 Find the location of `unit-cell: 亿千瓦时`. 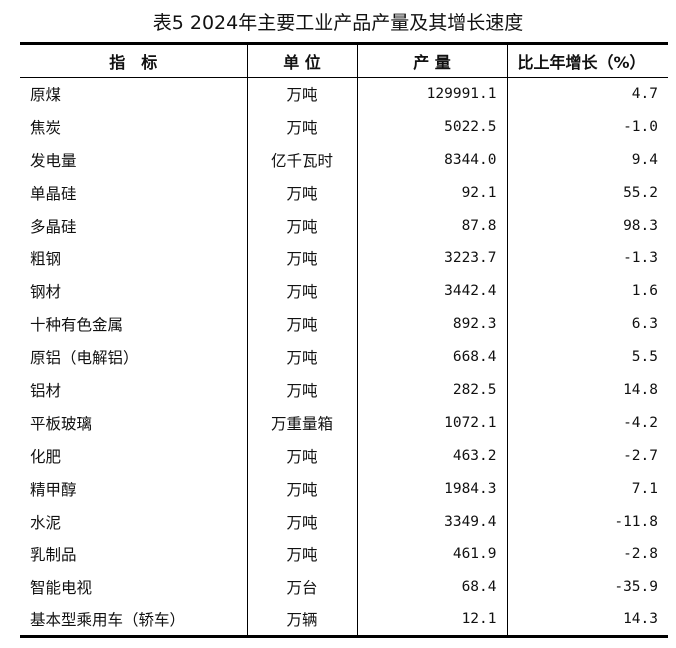

unit-cell: 亿千瓦时 is located at coordinates (301, 160).